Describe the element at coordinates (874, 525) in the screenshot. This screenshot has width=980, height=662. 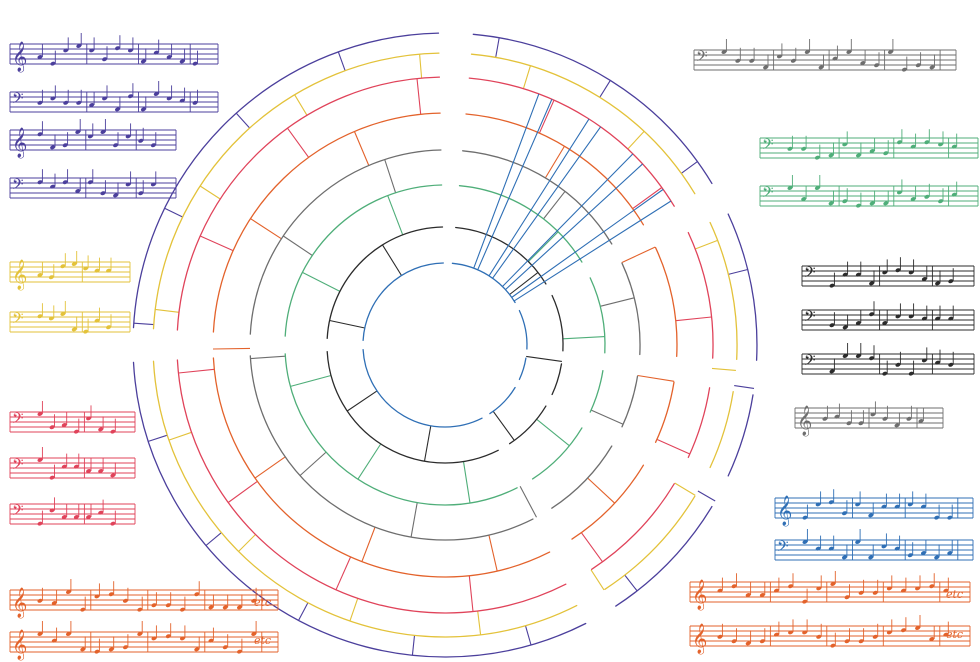
I see `excerpt-blue: 𝄞𝄢` at that location.